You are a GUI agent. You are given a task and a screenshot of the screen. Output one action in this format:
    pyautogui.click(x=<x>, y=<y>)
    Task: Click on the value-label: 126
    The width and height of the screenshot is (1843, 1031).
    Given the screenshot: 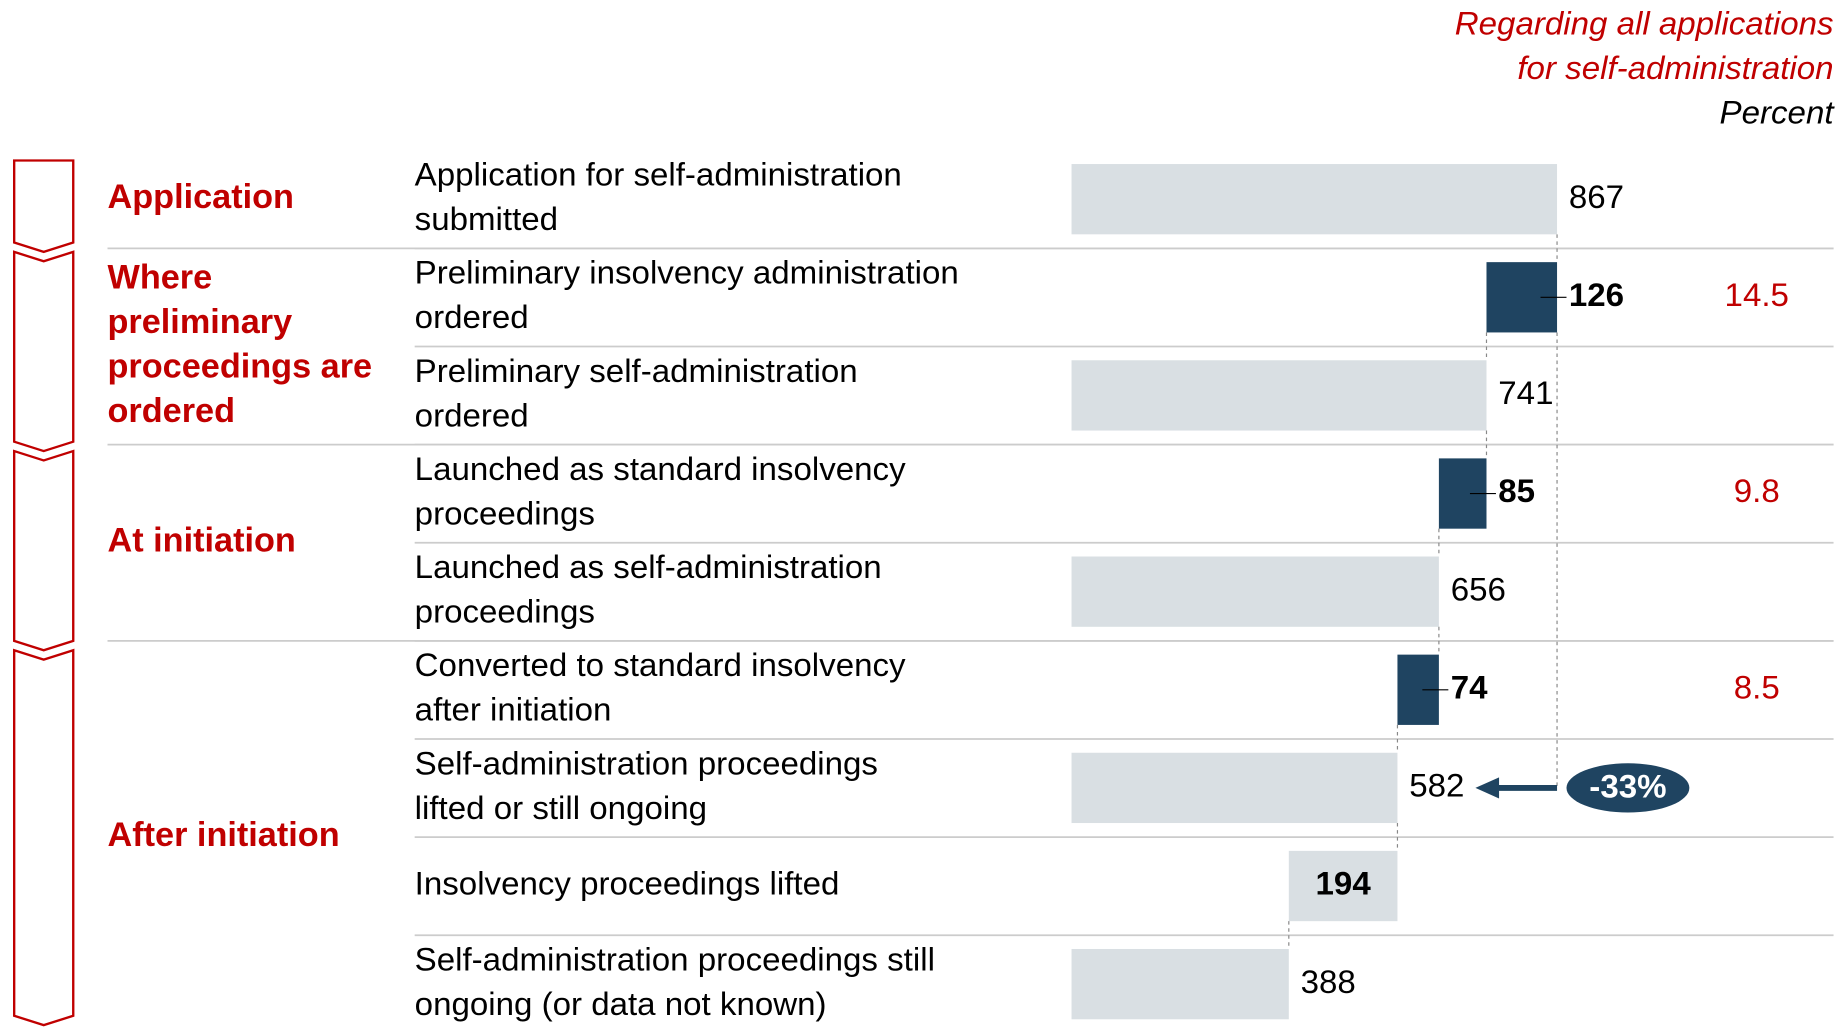 What is the action you would take?
    pyautogui.click(x=1596, y=294)
    